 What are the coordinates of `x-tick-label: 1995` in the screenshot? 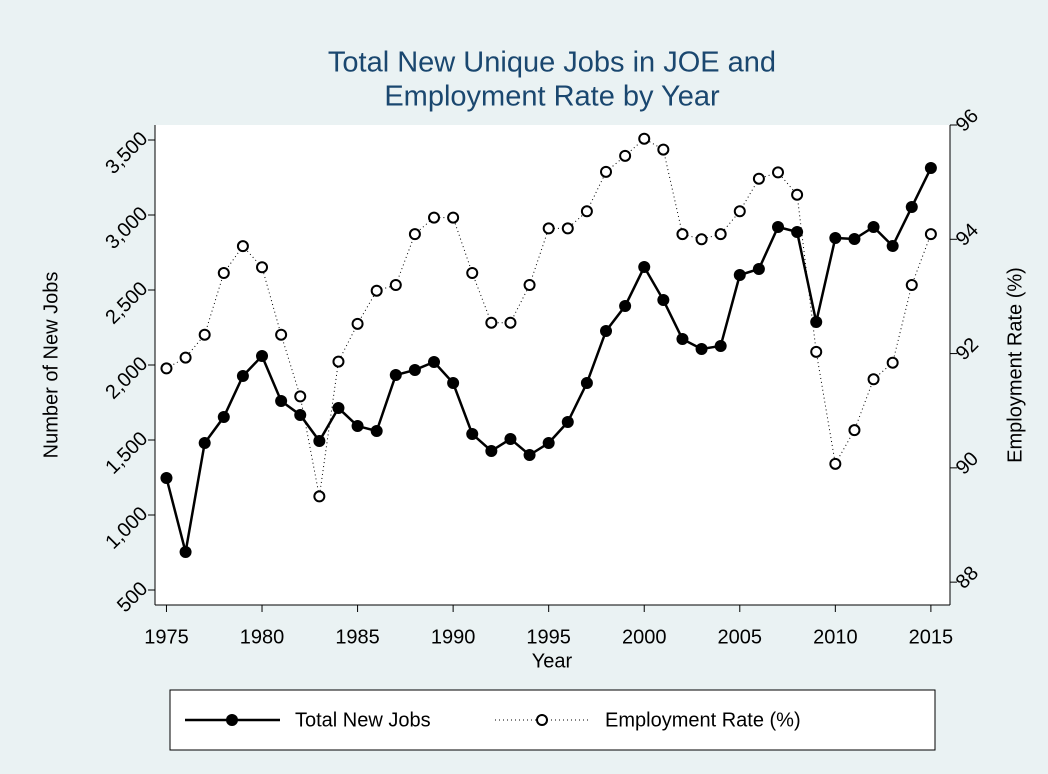 It's located at (548, 637).